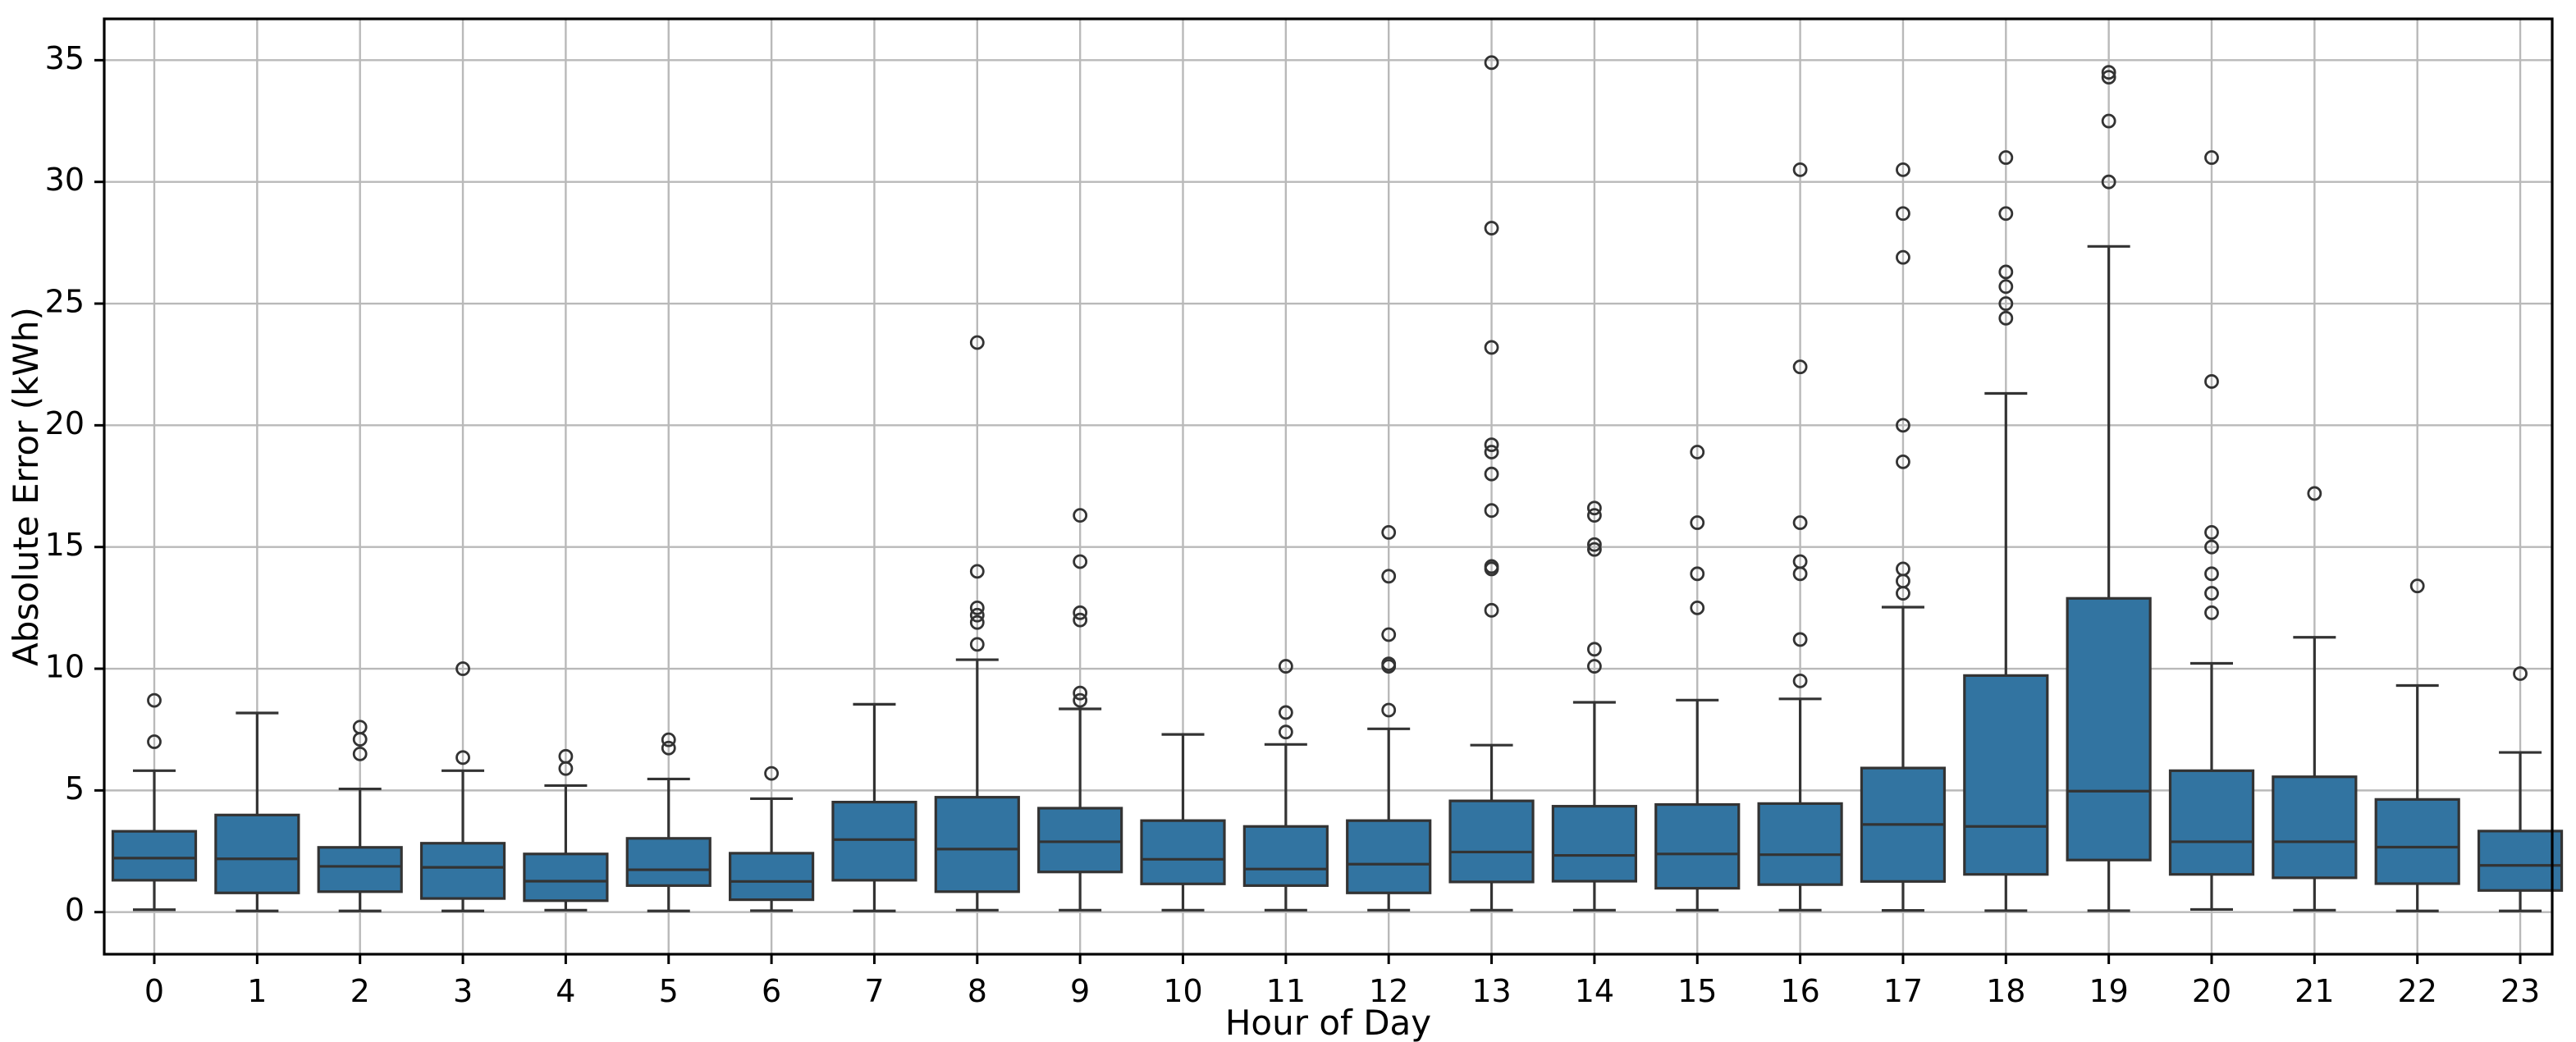 The width and height of the screenshot is (2576, 1042). I want to click on x-tick-label-20: 20, so click(2211, 991).